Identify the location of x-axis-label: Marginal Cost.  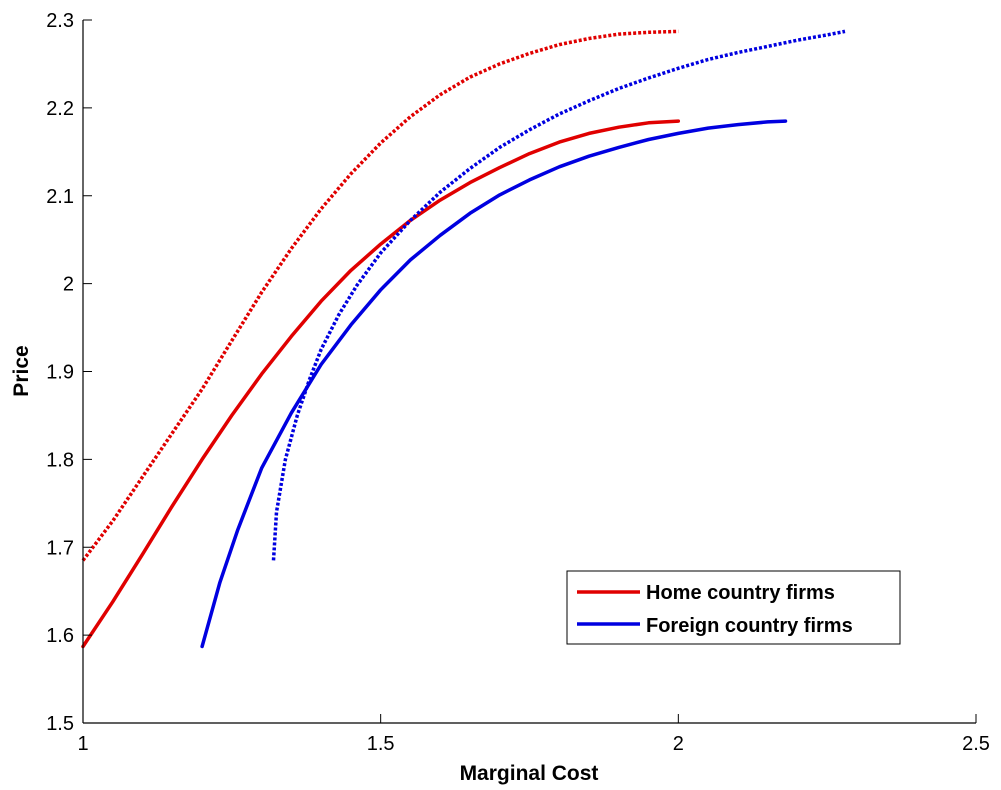
(529, 773).